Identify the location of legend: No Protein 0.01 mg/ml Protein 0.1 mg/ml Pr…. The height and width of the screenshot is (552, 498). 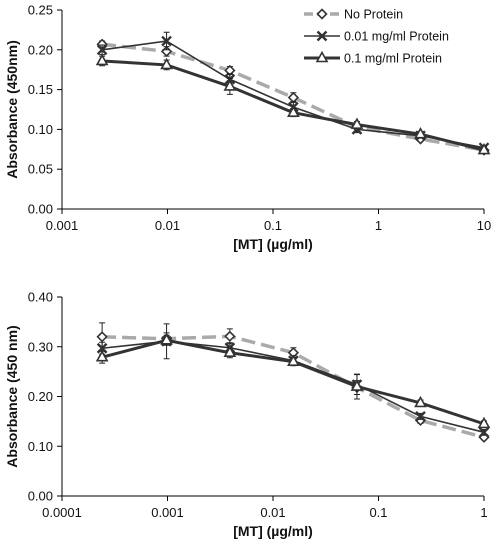
(376, 37).